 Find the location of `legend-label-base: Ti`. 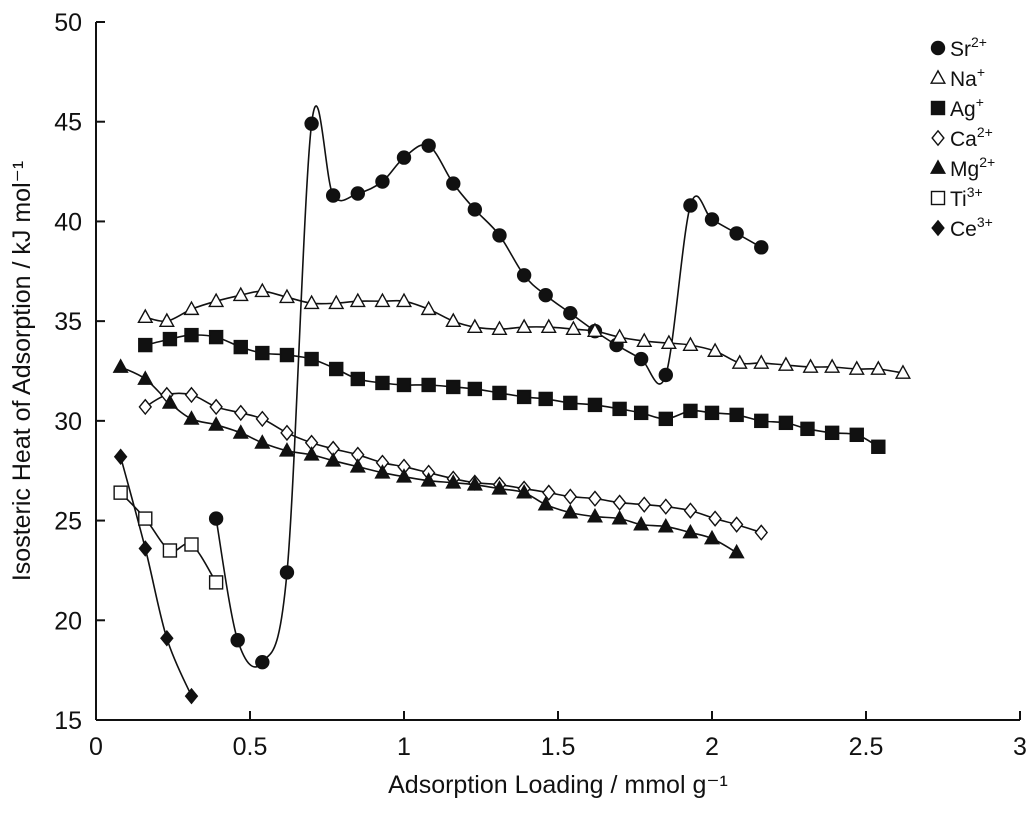

legend-label-base: Ti is located at coordinates (958, 199).